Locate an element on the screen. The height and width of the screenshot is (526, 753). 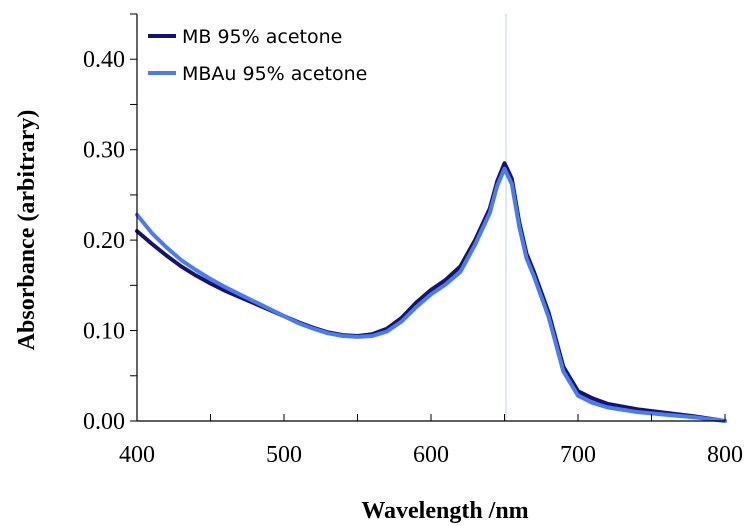
y-tick-label: 0.00 is located at coordinates (104, 422).